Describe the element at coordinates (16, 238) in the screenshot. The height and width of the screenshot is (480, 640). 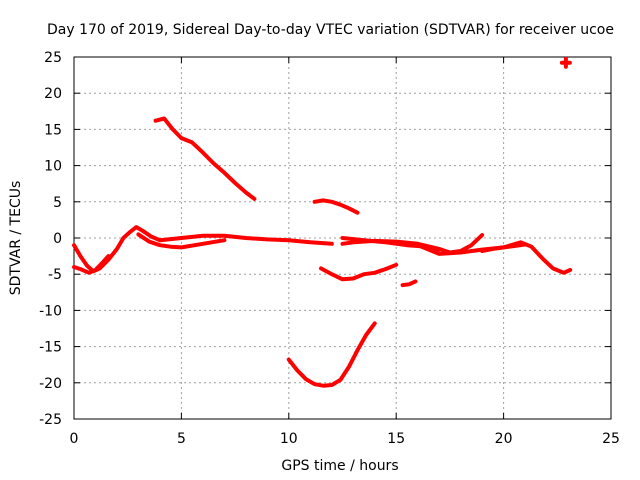
I see `y-axis-label: SDTVAR / TECUs` at that location.